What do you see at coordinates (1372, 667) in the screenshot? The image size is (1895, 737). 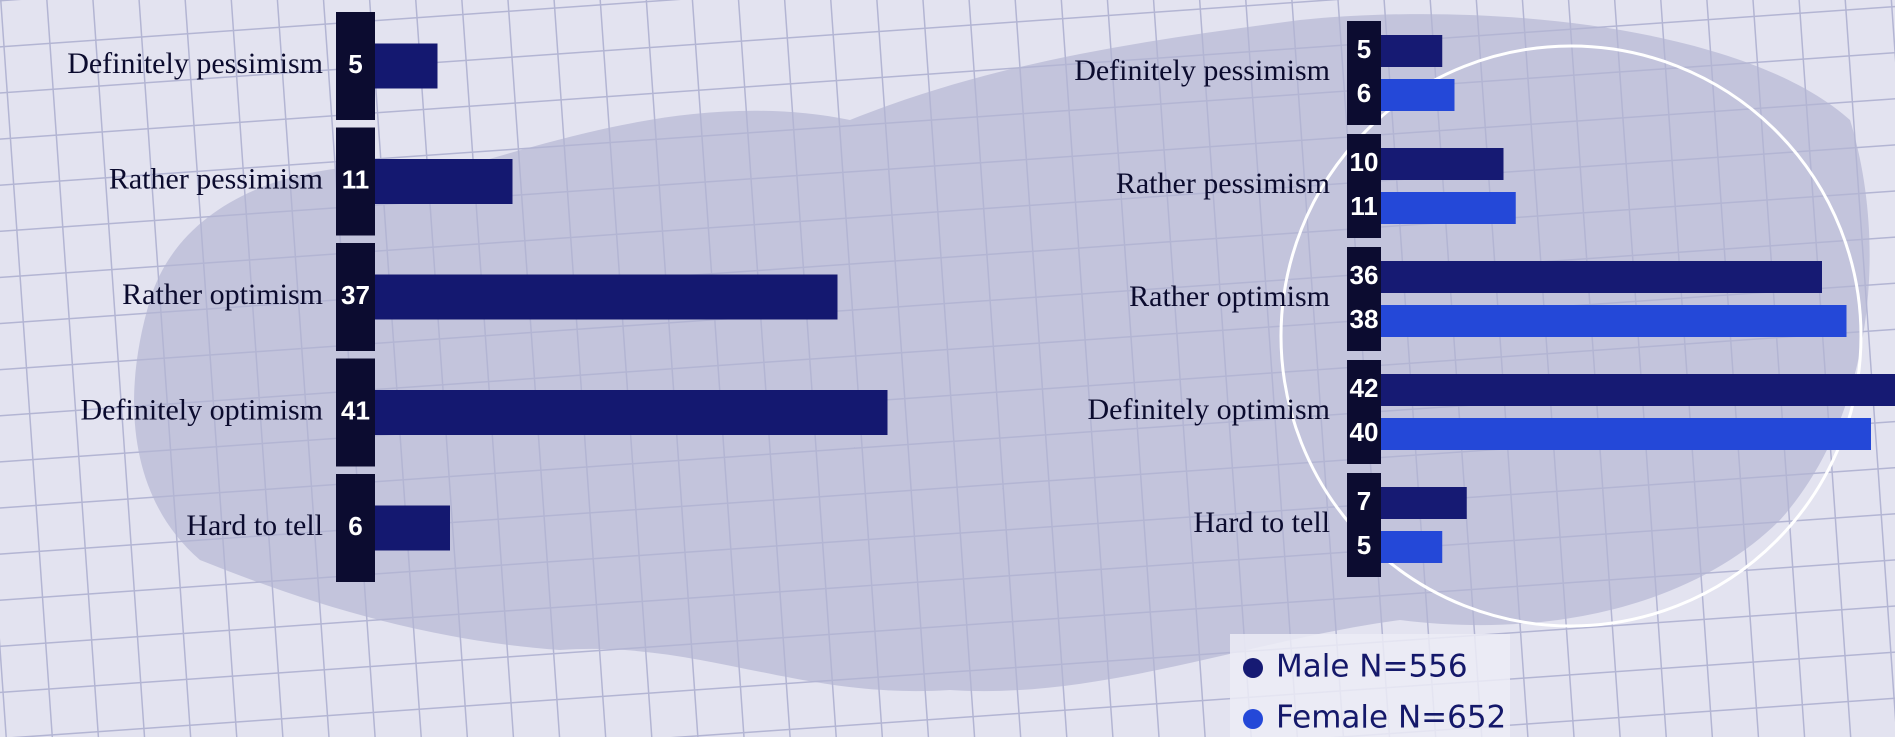 I see `legend-label: Male N=556` at bounding box center [1372, 667].